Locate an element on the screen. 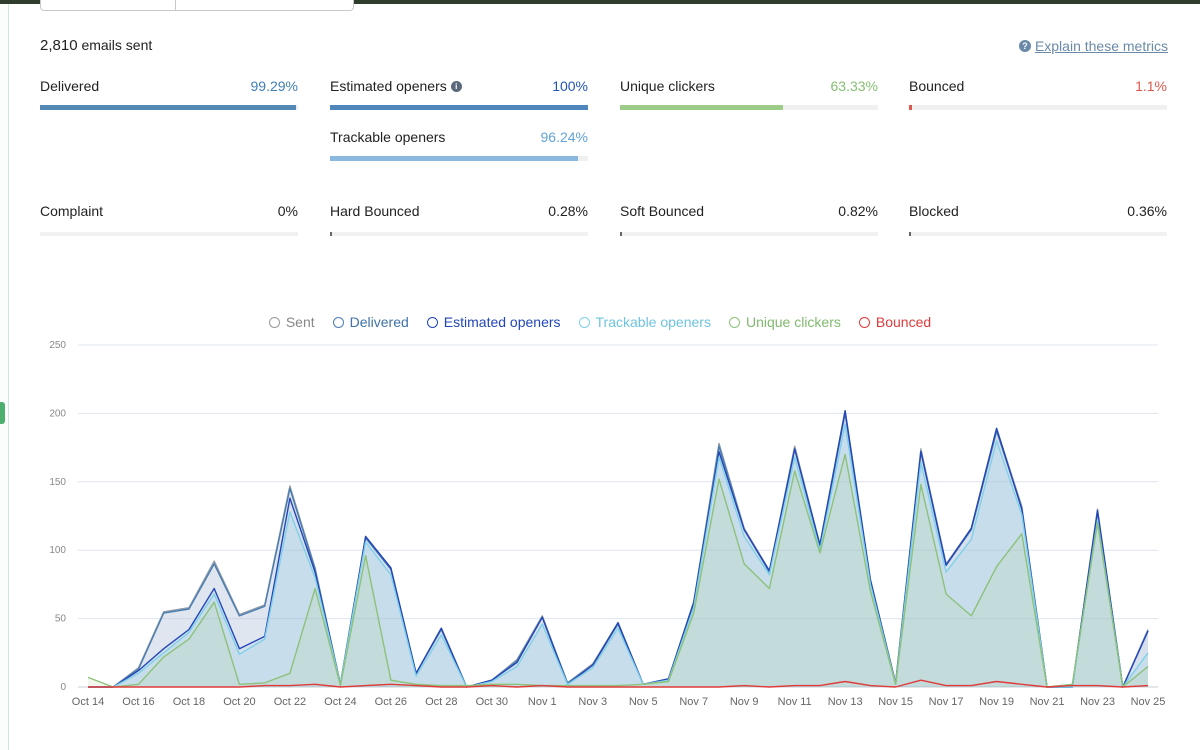 This screenshot has width=1200, height=750. y-tick-label: 150 is located at coordinates (57, 482).